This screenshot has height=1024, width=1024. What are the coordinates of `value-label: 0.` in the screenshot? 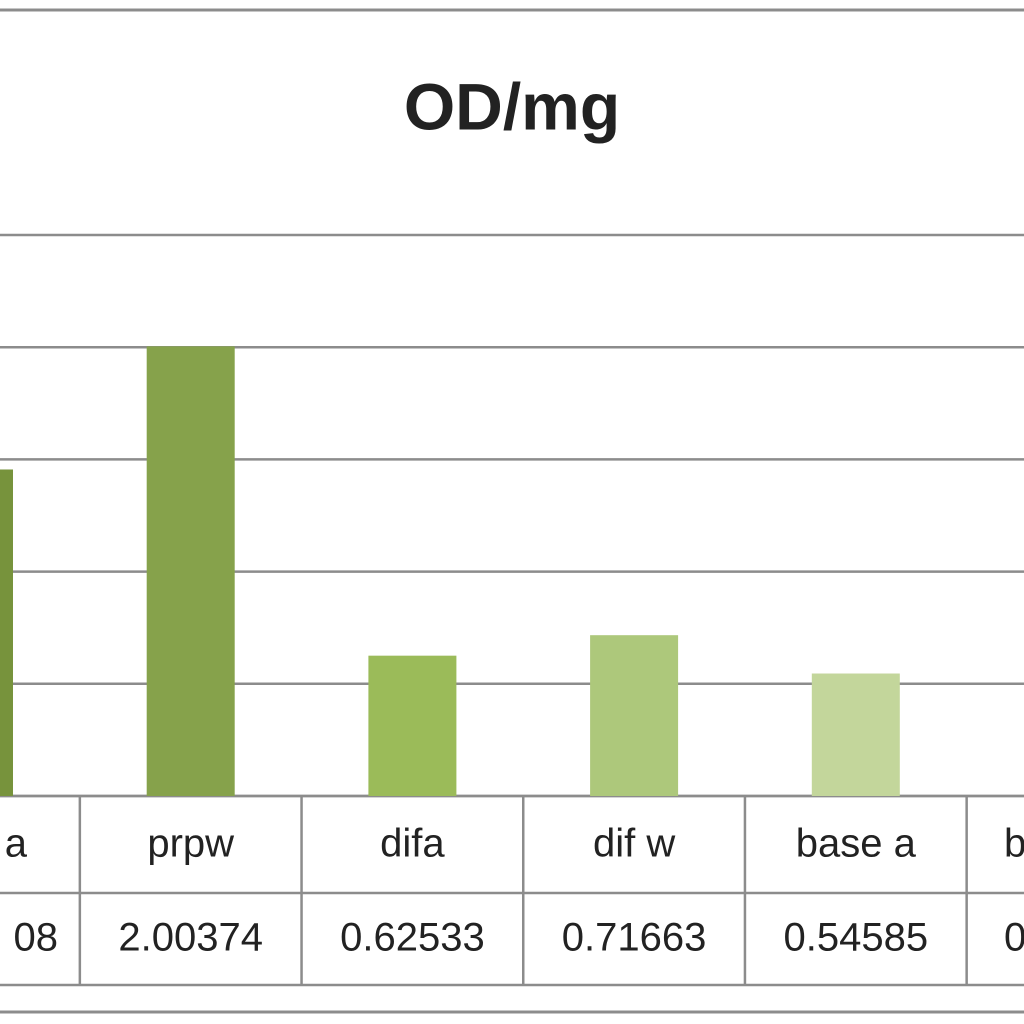 It's located at (1014, 938).